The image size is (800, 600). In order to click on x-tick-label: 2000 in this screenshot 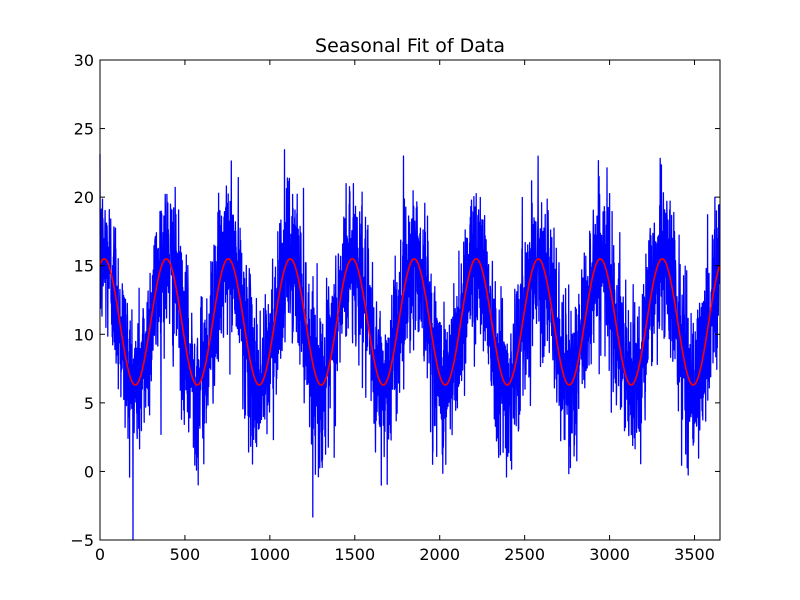, I will do `click(439, 554)`.